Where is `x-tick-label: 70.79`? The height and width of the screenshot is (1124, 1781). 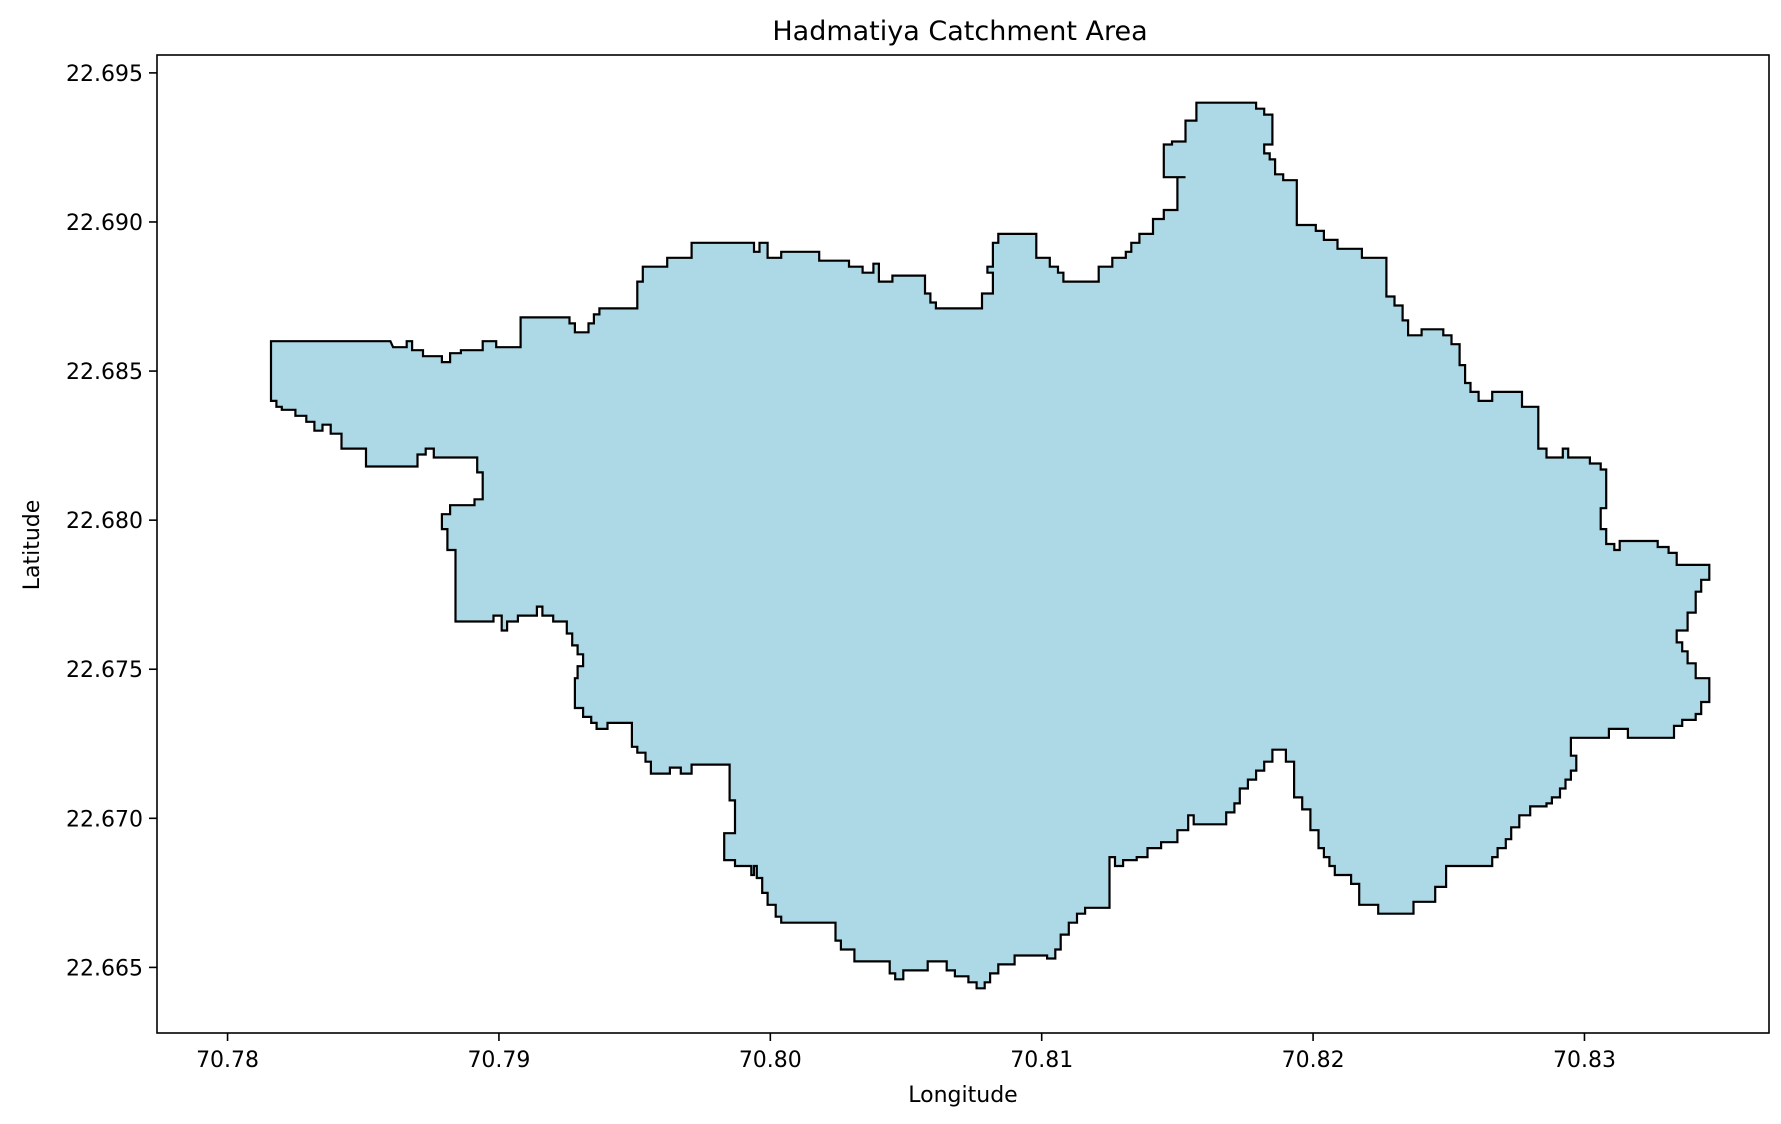 x-tick-label: 70.79 is located at coordinates (498, 1060).